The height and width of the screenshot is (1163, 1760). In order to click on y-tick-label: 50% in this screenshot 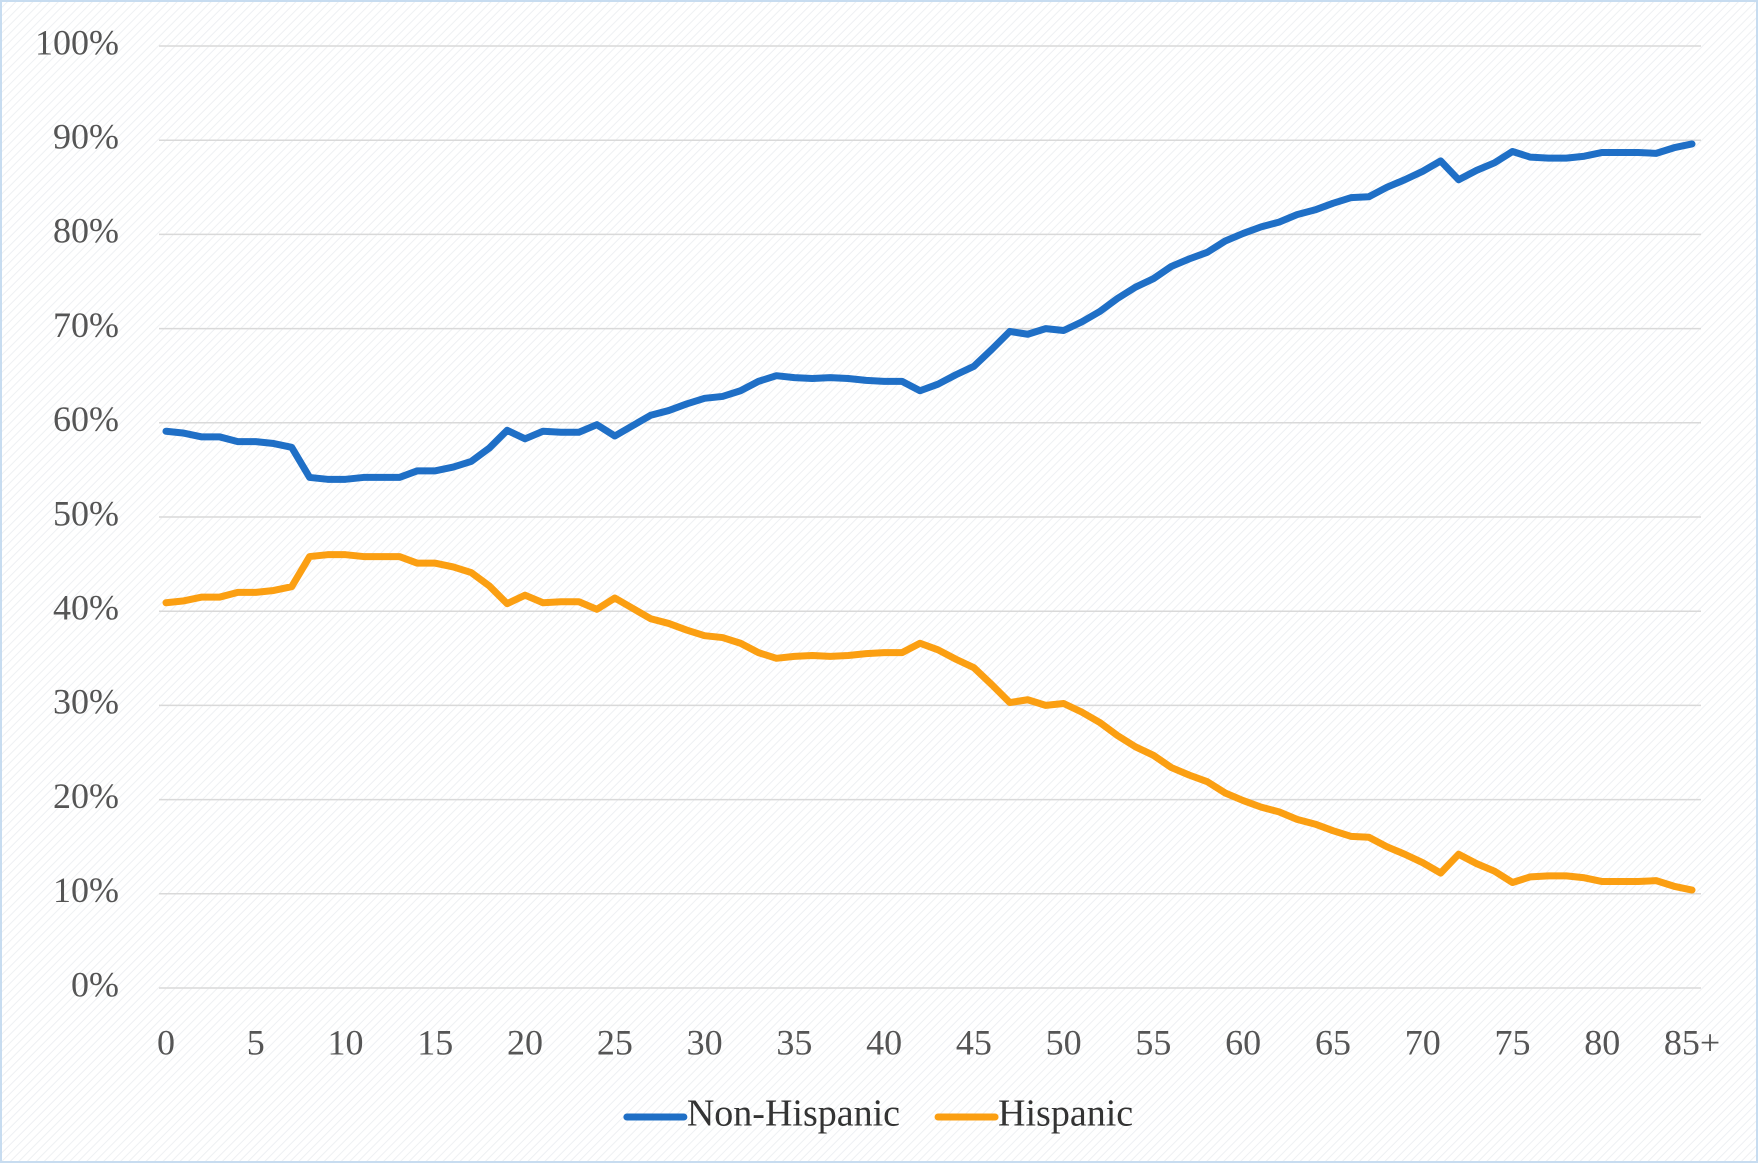, I will do `click(86, 513)`.